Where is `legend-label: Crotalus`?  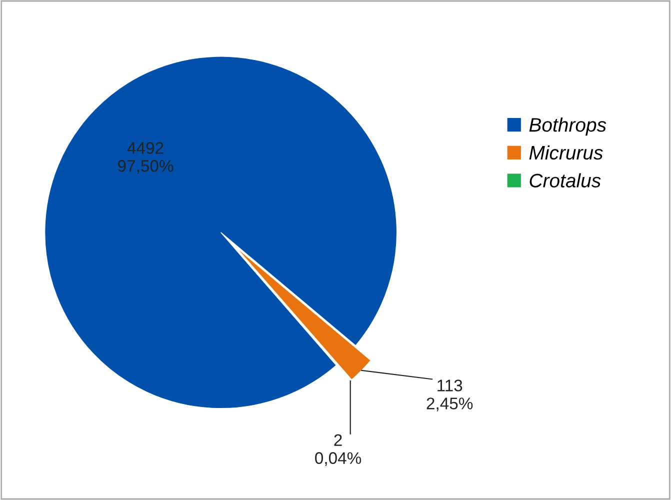
legend-label: Crotalus is located at coordinates (565, 180).